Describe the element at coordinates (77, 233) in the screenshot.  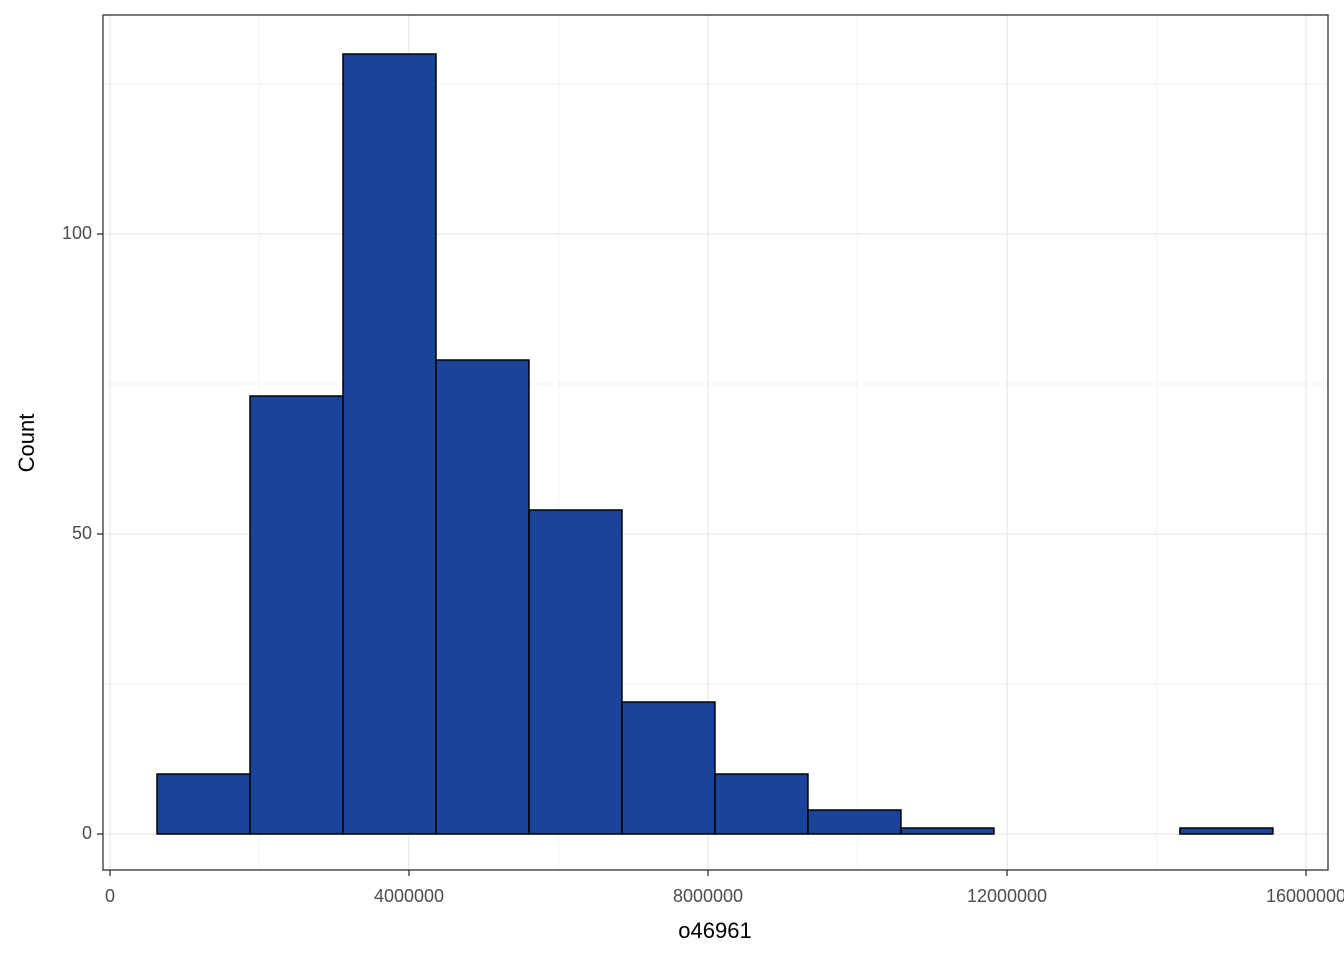
I see `y-tick-label: 100` at that location.